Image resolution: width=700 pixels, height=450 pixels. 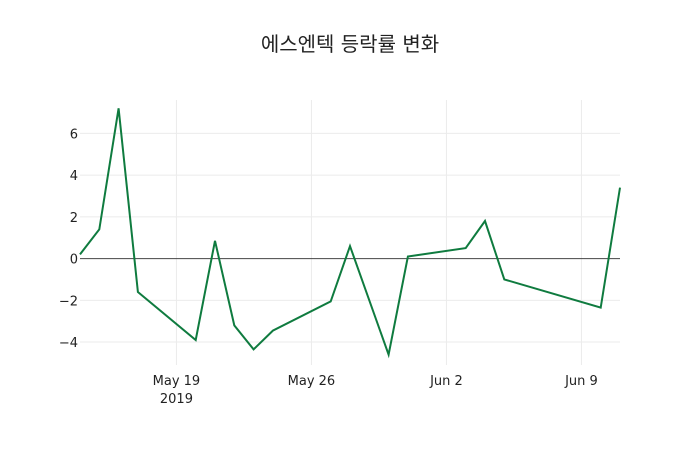 I want to click on x-axis-ticks: May 19 2019 May 26 Jun 2 Jun 9, so click(x=375, y=390).